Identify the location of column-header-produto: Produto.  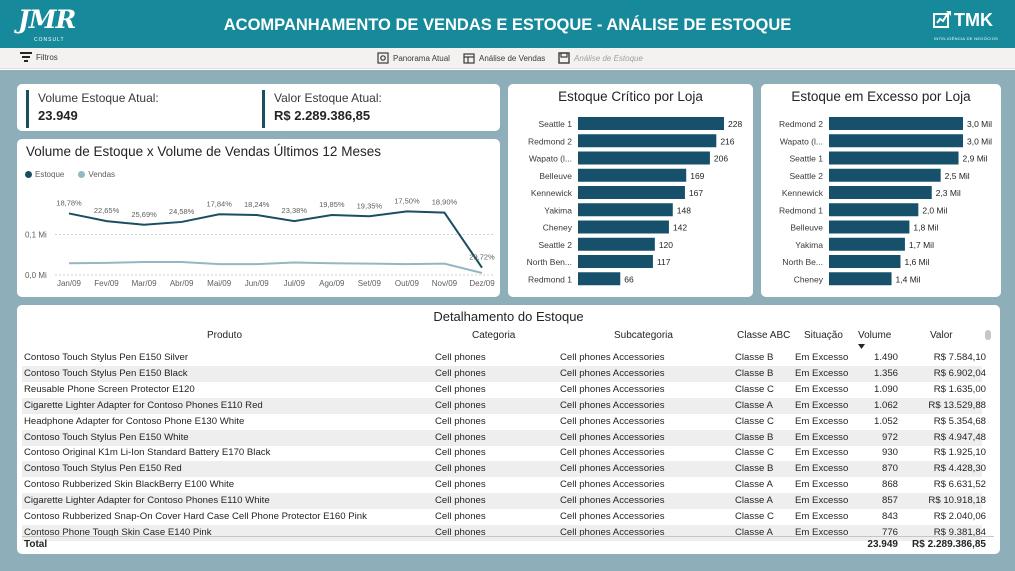
(225, 335).